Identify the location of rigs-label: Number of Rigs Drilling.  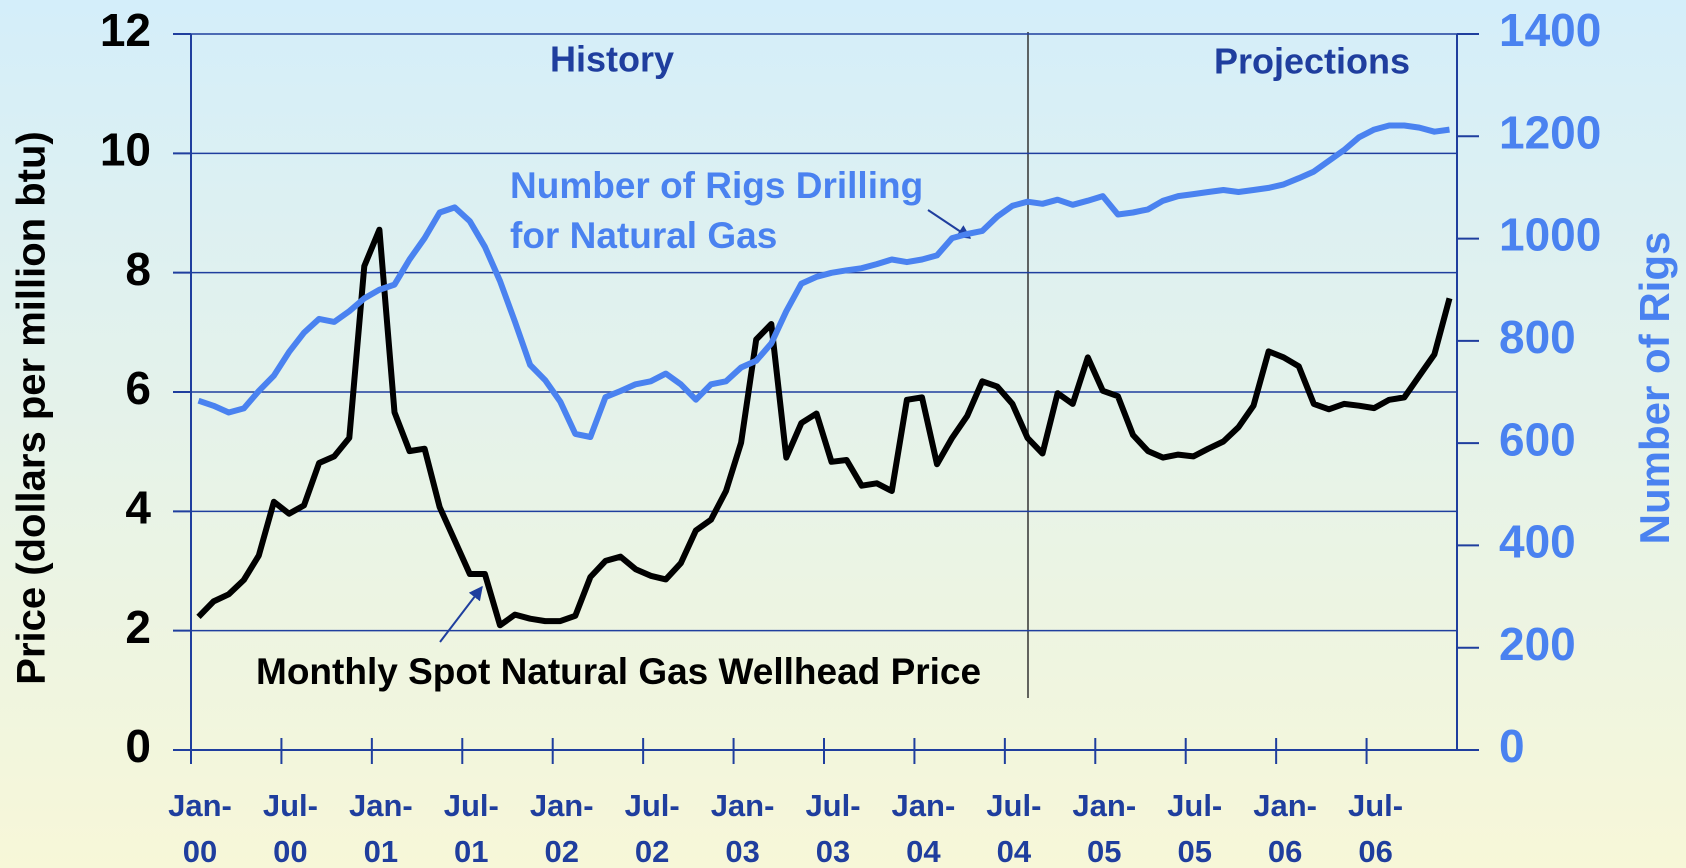
(716, 185).